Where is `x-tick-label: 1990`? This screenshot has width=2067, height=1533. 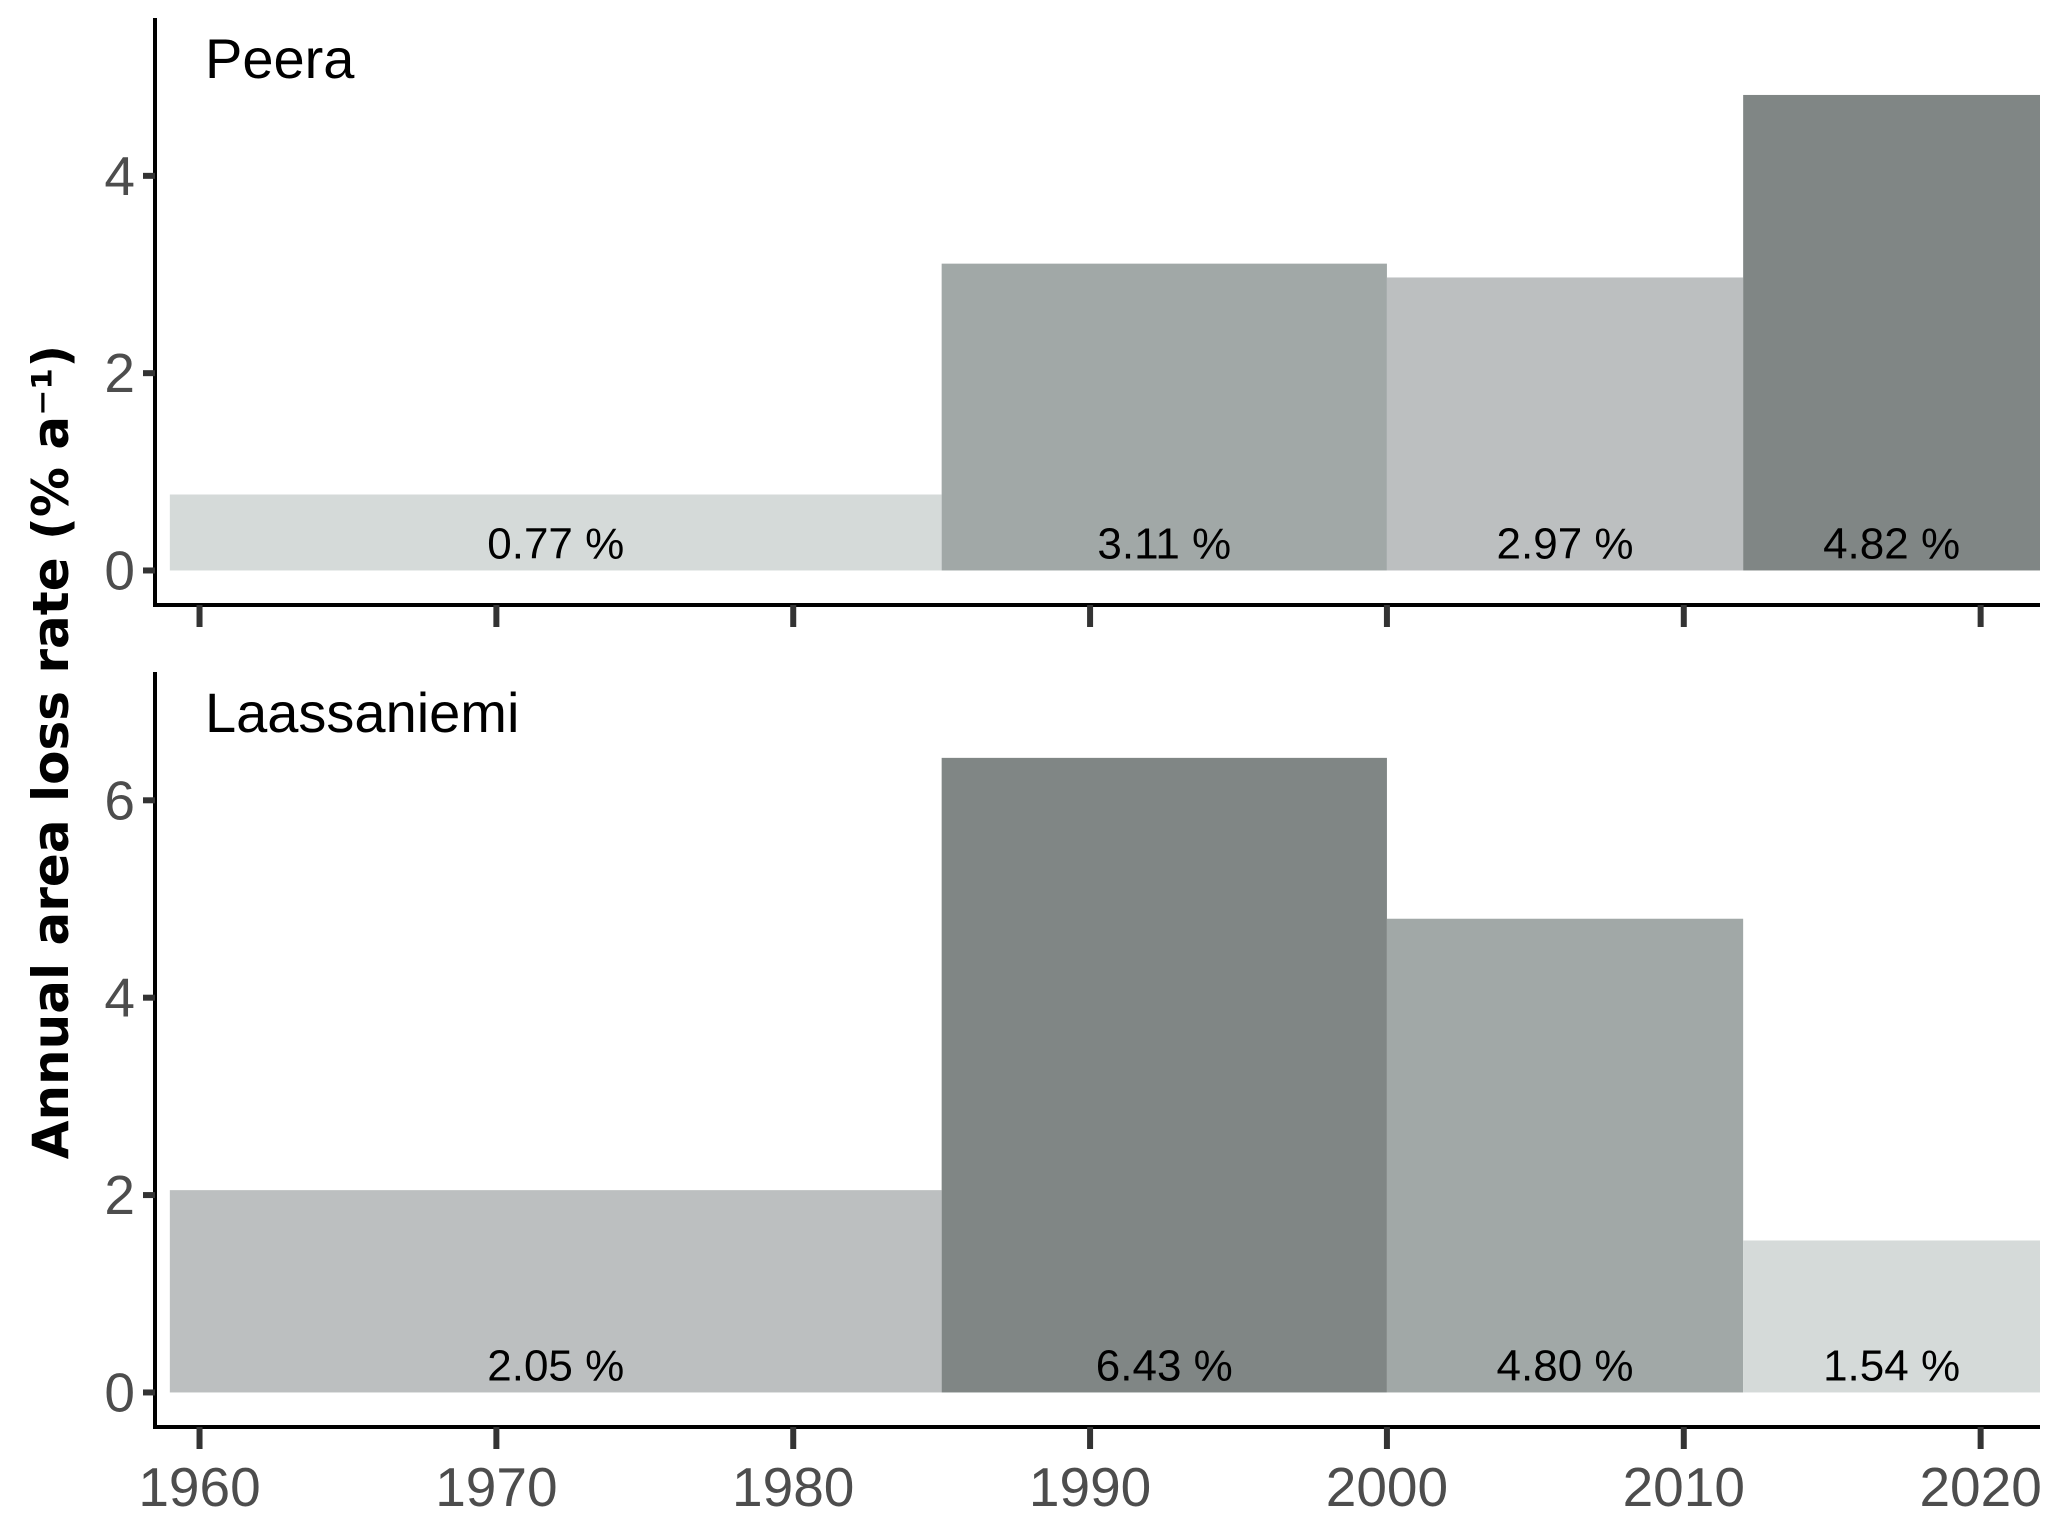
x-tick-label: 1990 is located at coordinates (1090, 1487).